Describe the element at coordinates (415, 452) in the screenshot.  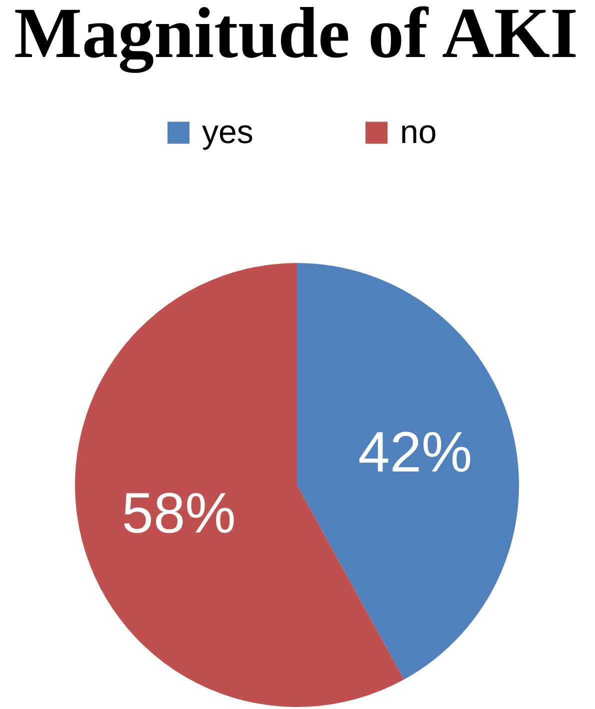
I see `data-label: 42%` at that location.